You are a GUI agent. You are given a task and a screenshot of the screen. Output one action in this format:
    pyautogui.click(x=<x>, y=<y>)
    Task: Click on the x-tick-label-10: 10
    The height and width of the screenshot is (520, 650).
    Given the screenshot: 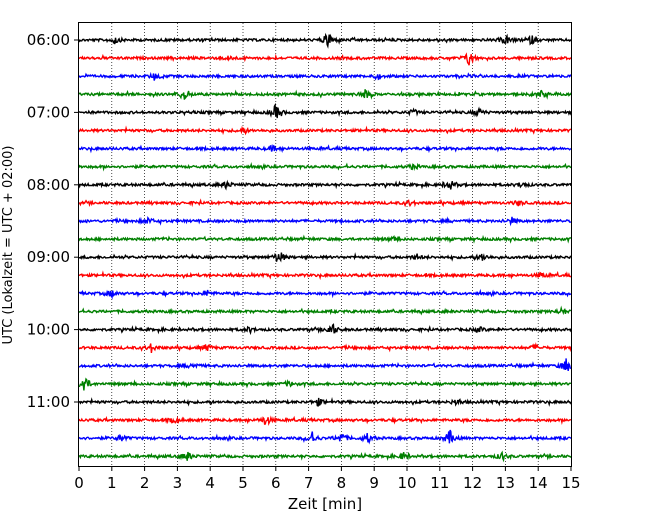 What is the action you would take?
    pyautogui.click(x=406, y=483)
    